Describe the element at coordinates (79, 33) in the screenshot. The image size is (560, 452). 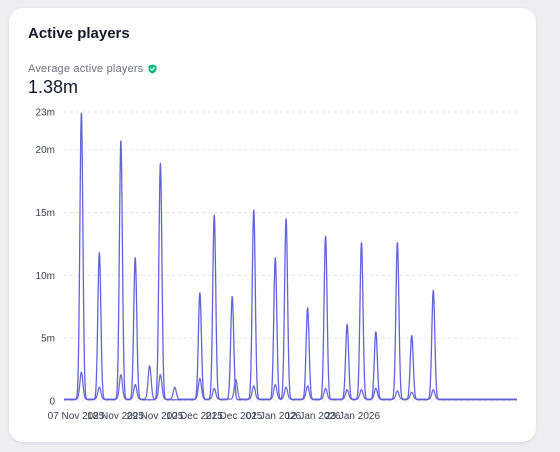
I see `card-title: Active players` at that location.